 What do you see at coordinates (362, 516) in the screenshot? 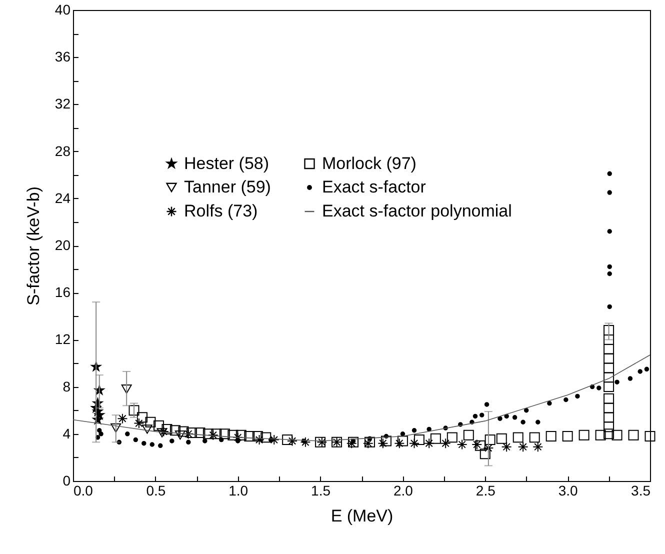
I see `x-axis-title: E (MeV)` at bounding box center [362, 516].